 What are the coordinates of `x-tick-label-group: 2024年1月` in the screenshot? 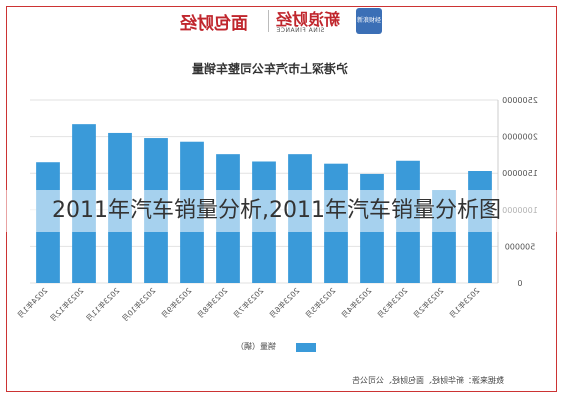 It's located at (32, 302).